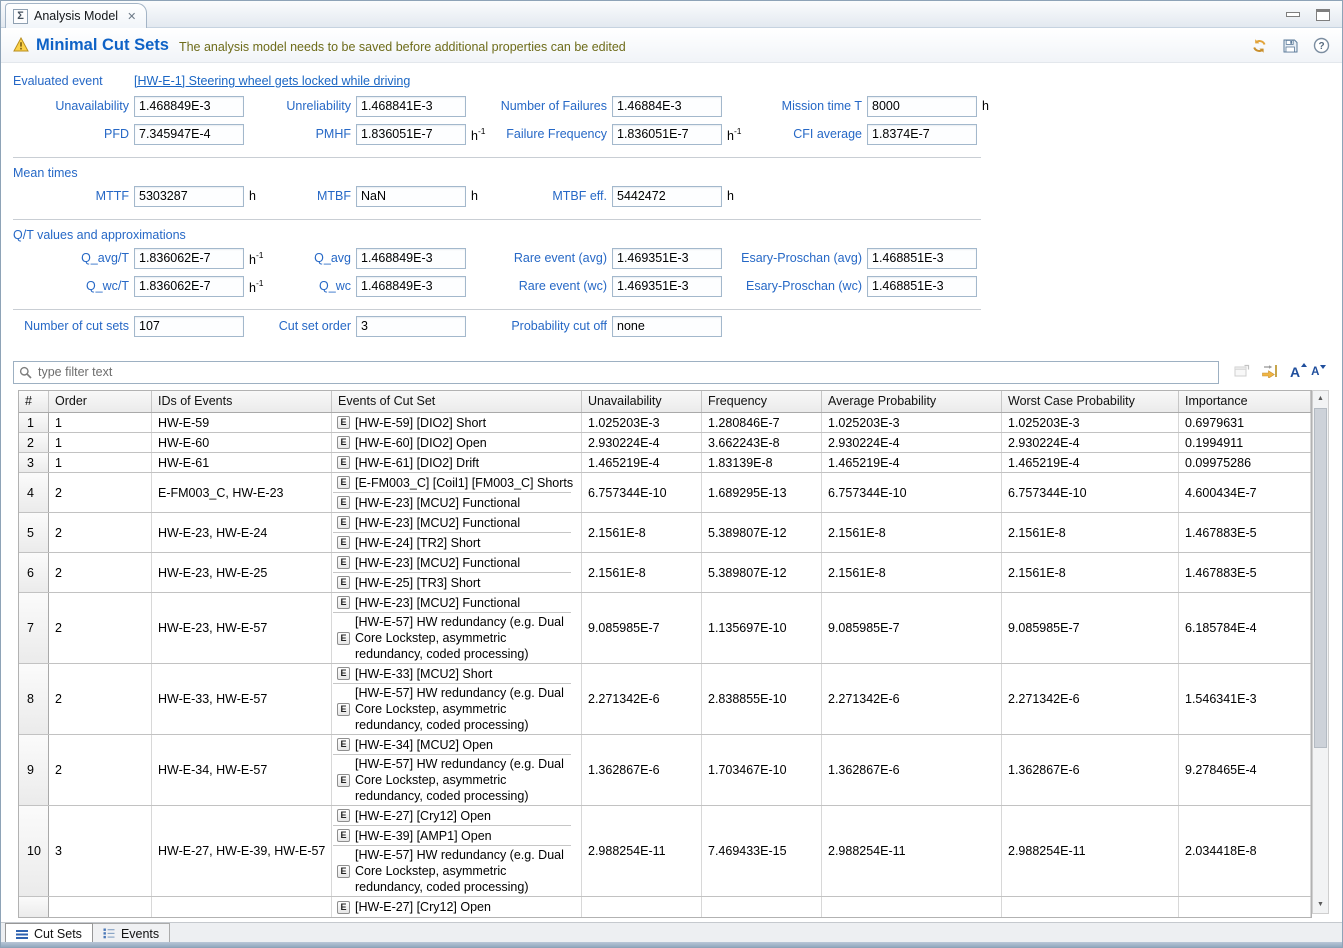 The image size is (1343, 948). Describe the element at coordinates (922, 258) in the screenshot. I see `field-esary-proschan-avg: 1.468851E-3` at that location.